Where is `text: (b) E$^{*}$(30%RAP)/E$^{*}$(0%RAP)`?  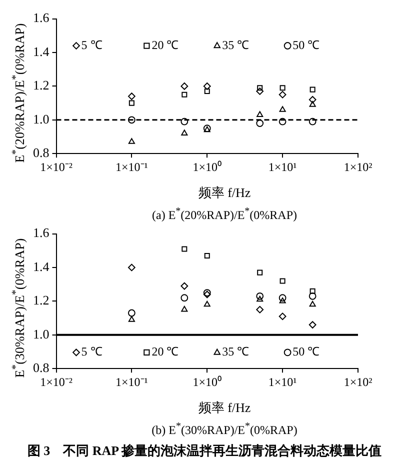
text: (b) E$^{*}$(30%RAP)/E$^{*}$(0%RAP) is located at coordinates (224, 429).